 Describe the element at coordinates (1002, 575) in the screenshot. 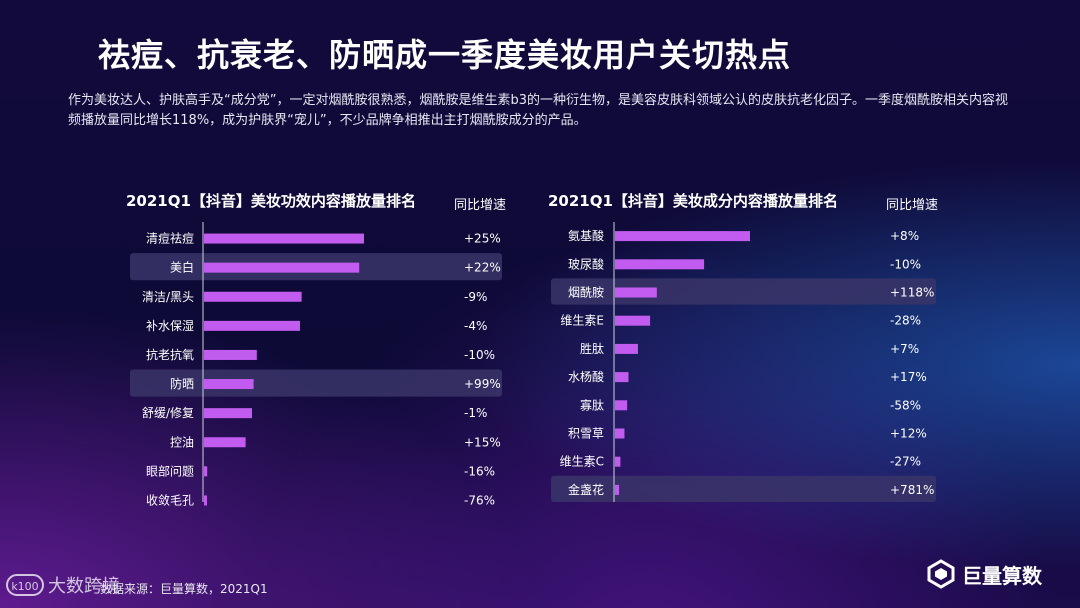

I see `brand-name: 巨量算数` at that location.